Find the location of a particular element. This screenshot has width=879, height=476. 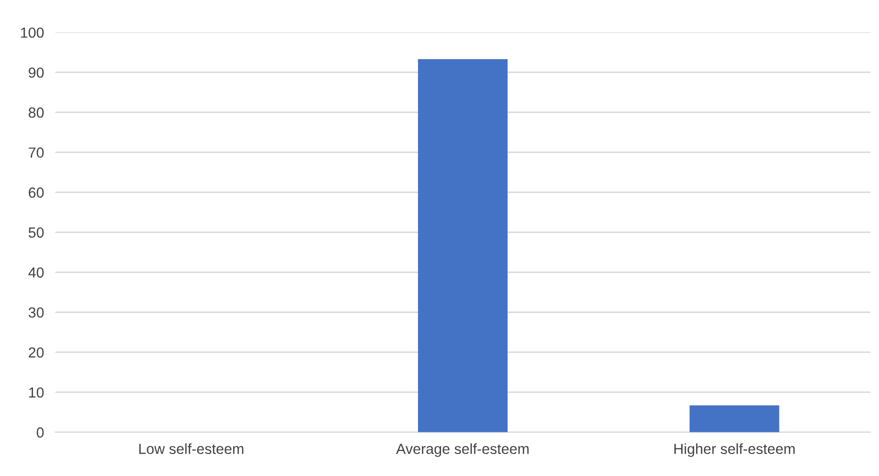

y-tick-label: 20 is located at coordinates (36, 352).